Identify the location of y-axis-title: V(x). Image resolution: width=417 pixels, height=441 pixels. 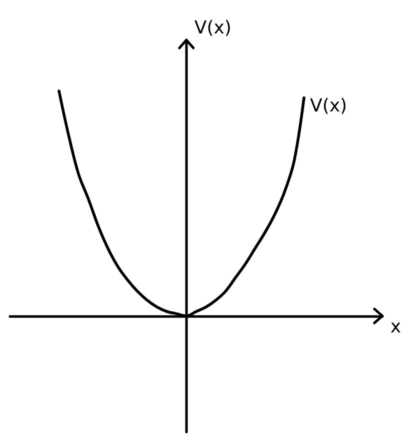
(213, 28).